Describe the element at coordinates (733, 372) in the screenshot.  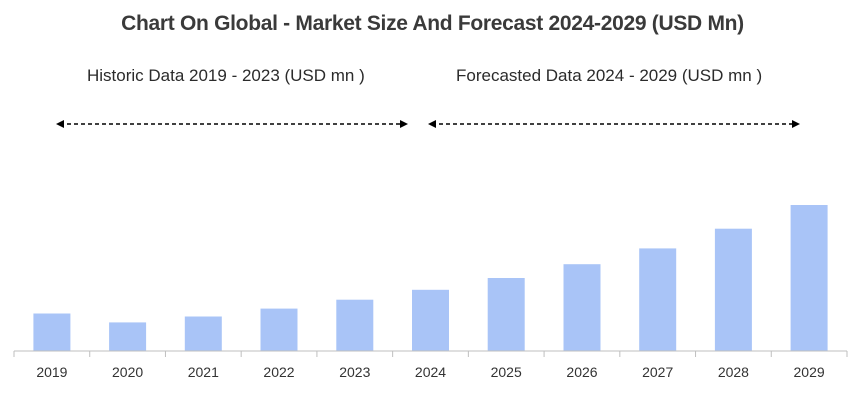
I see `x-tick-label-2028: 2028` at that location.